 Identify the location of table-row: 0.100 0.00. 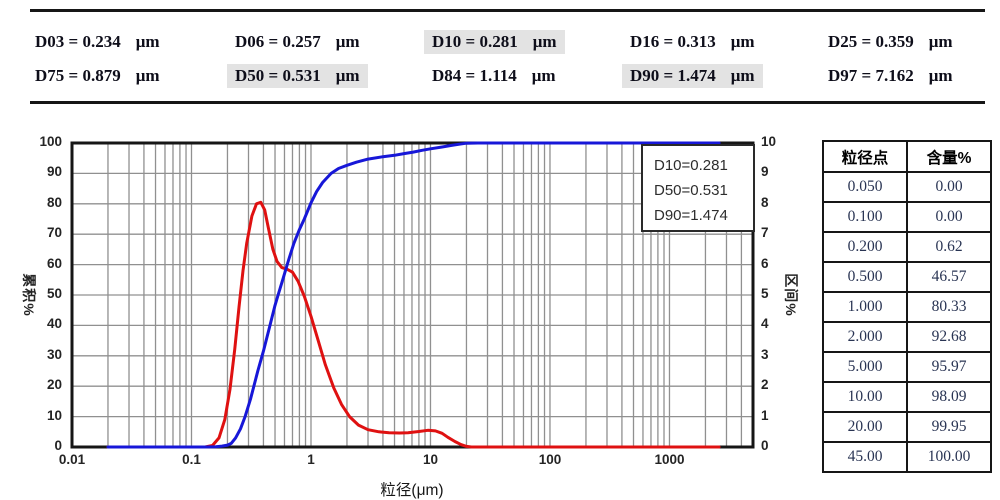
(907, 217).